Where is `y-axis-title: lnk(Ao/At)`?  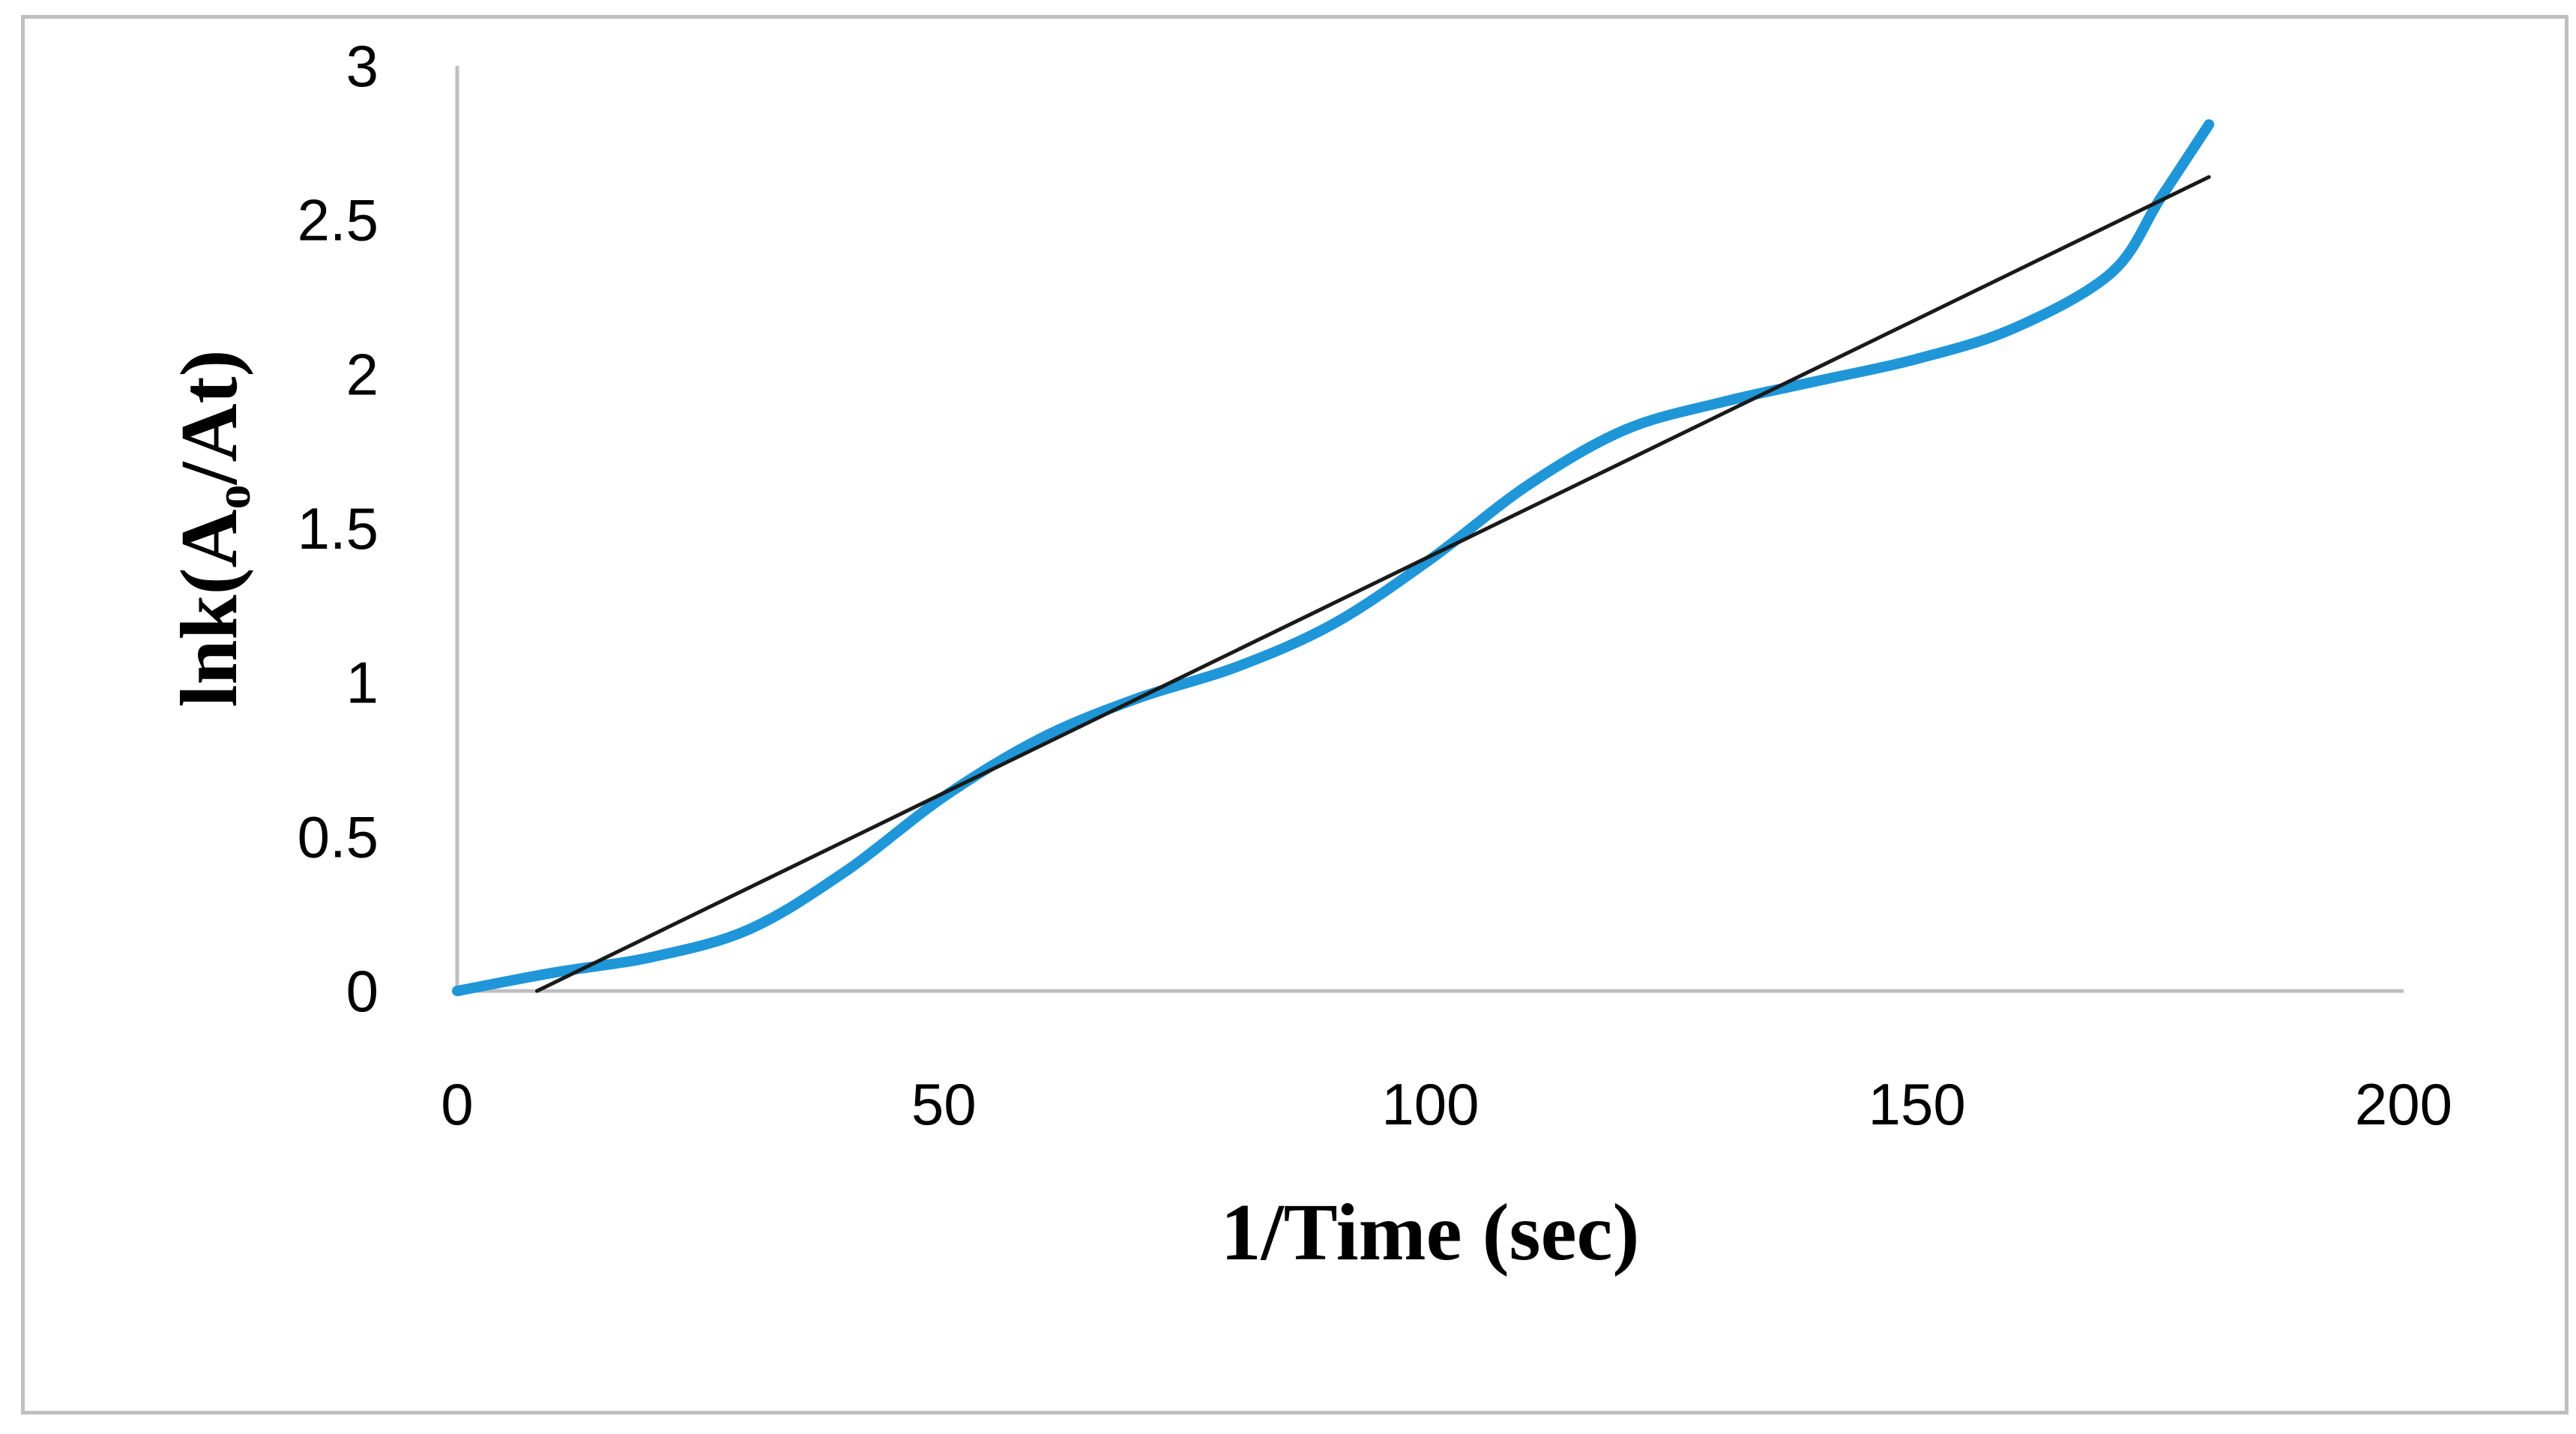 y-axis-title: lnk(Ao/At) is located at coordinates (213, 528).